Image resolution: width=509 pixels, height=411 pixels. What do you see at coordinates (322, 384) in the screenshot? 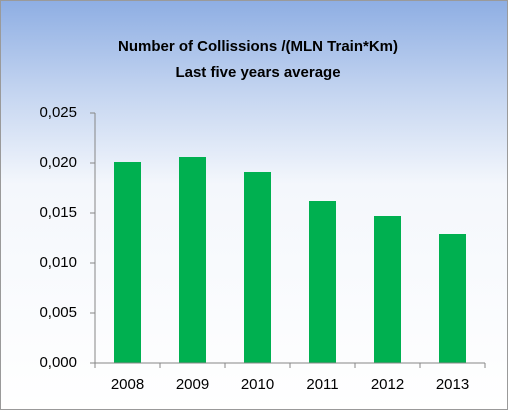
I see `x-tick-label: 2011` at bounding box center [322, 384].